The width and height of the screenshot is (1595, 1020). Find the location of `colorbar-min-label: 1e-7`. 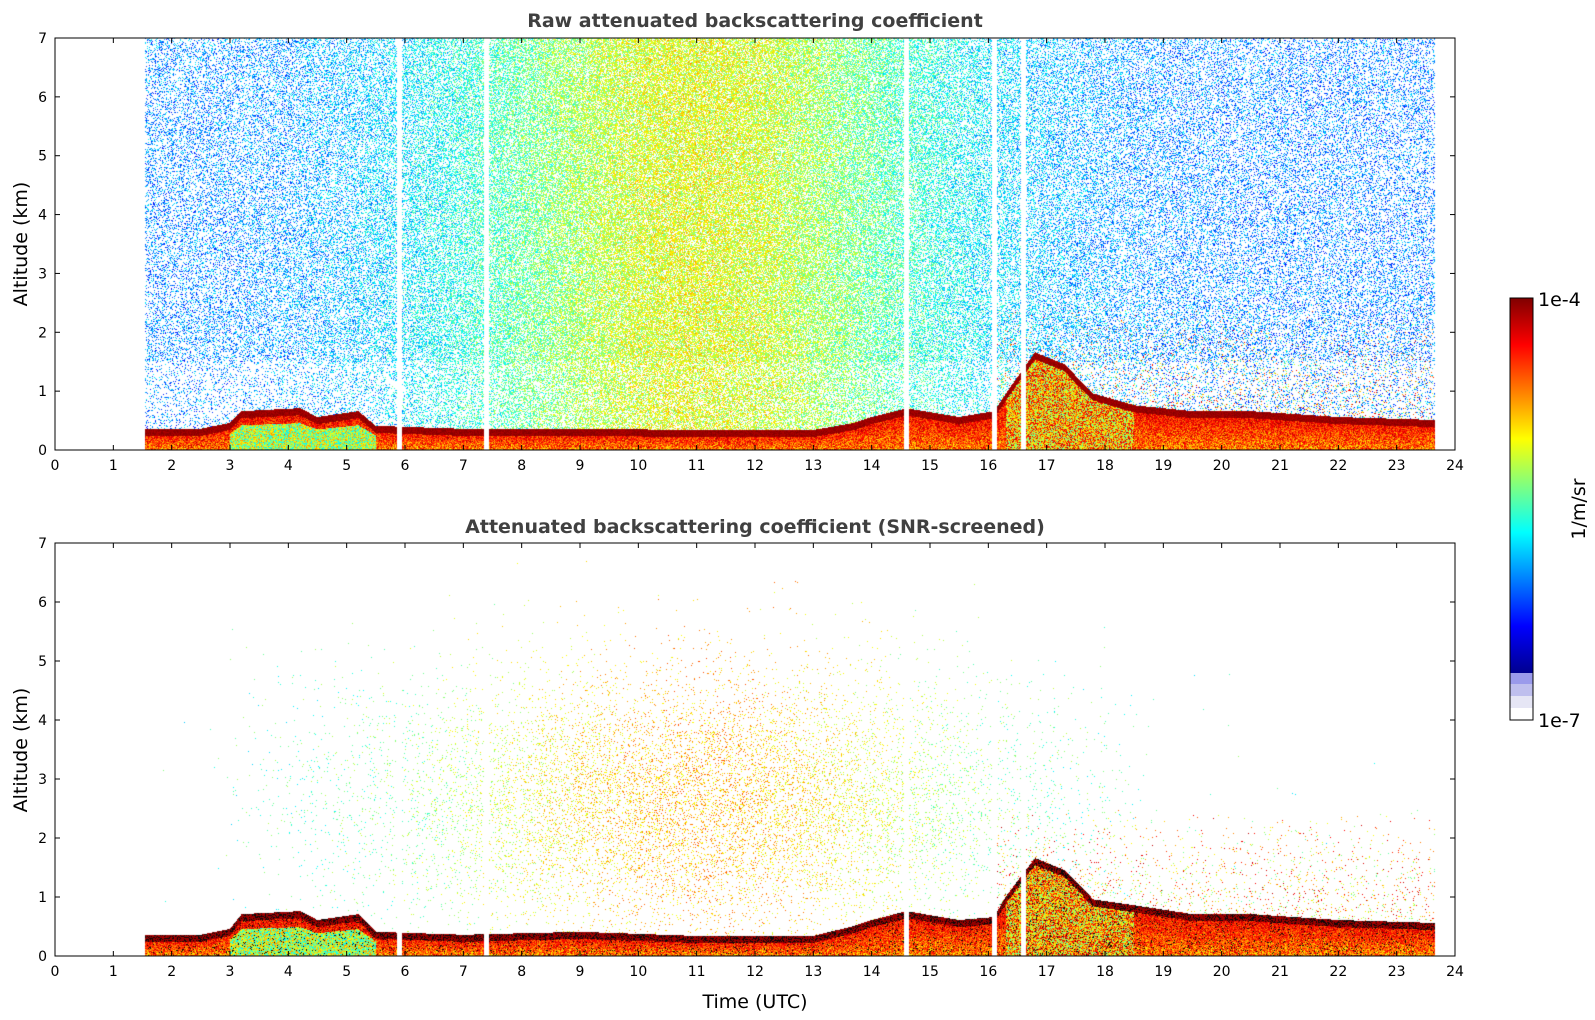

colorbar-min-label: 1e-7 is located at coordinates (1559, 721).